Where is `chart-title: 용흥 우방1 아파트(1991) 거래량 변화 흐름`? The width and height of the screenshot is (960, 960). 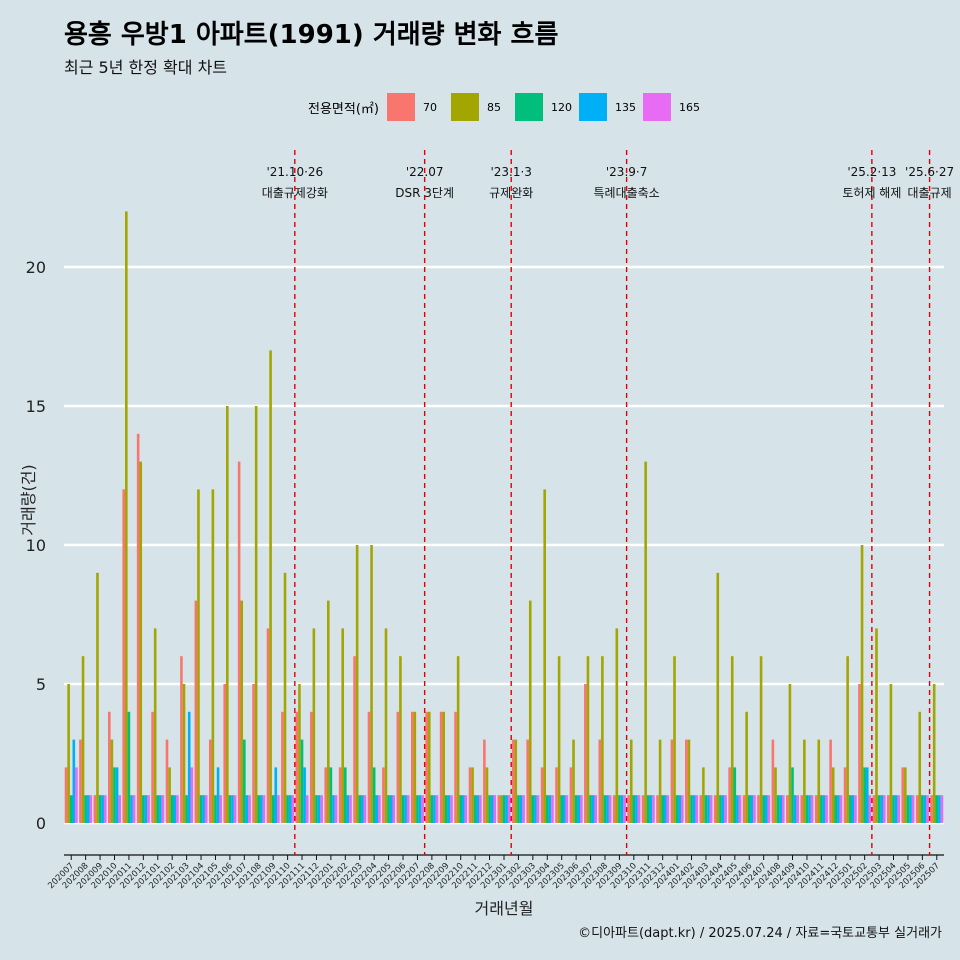
chart-title: 용흥 우방1 아파트(1991) 거래량 변화 흐름 is located at coordinates (311, 35).